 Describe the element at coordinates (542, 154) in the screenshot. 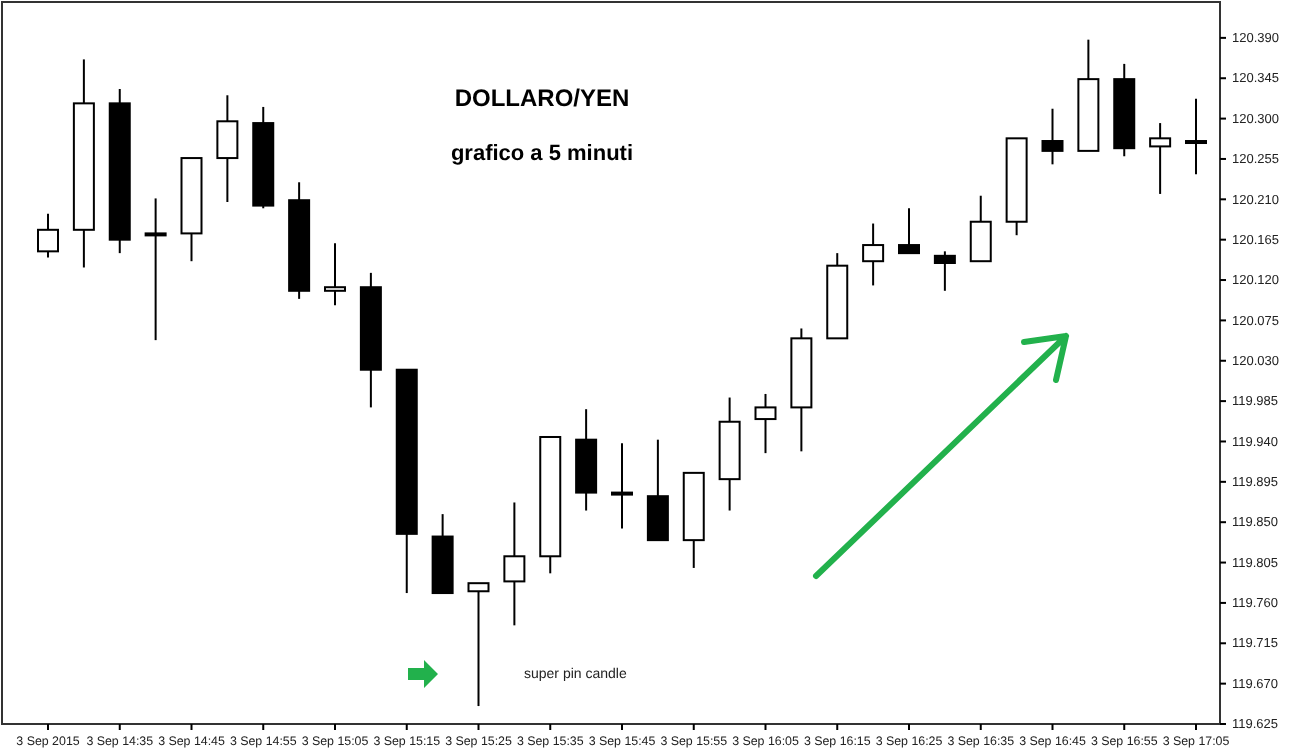

I see `text: grafico a 5 minuti` at that location.